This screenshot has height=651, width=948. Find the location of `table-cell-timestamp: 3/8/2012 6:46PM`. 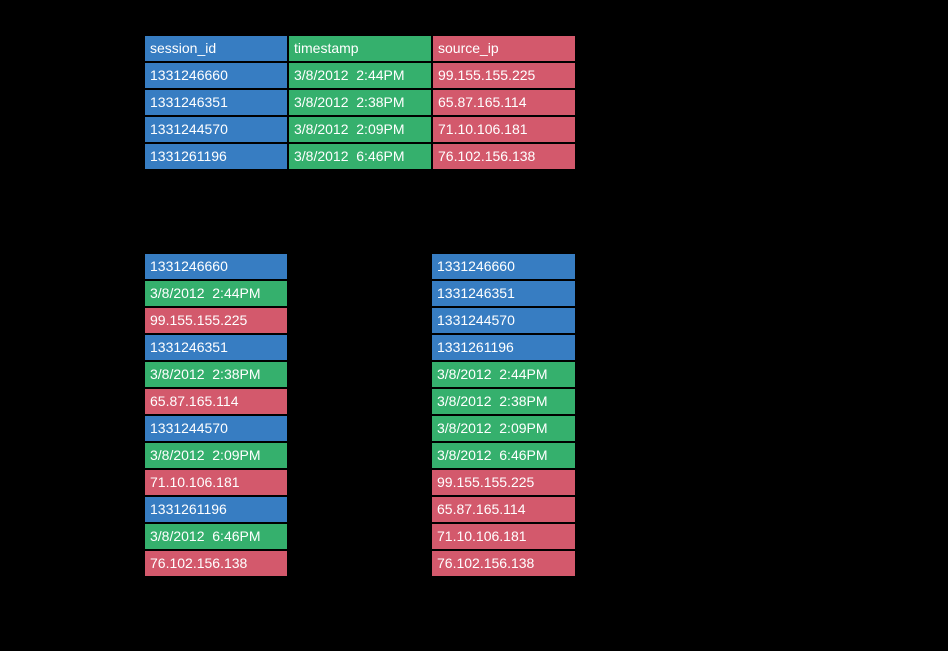

table-cell-timestamp: 3/8/2012 6:46PM is located at coordinates (360, 156).